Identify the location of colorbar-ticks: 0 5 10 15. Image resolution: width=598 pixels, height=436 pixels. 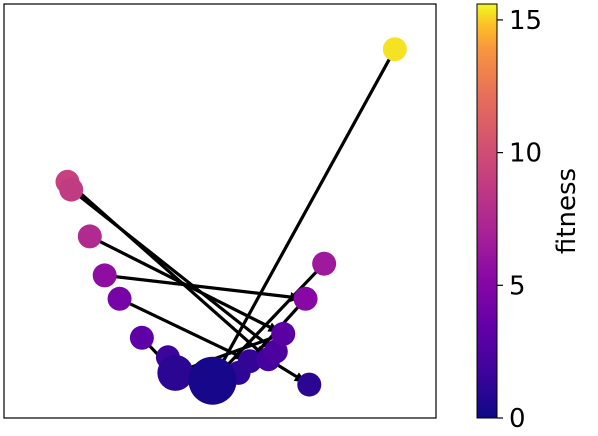
(519, 220).